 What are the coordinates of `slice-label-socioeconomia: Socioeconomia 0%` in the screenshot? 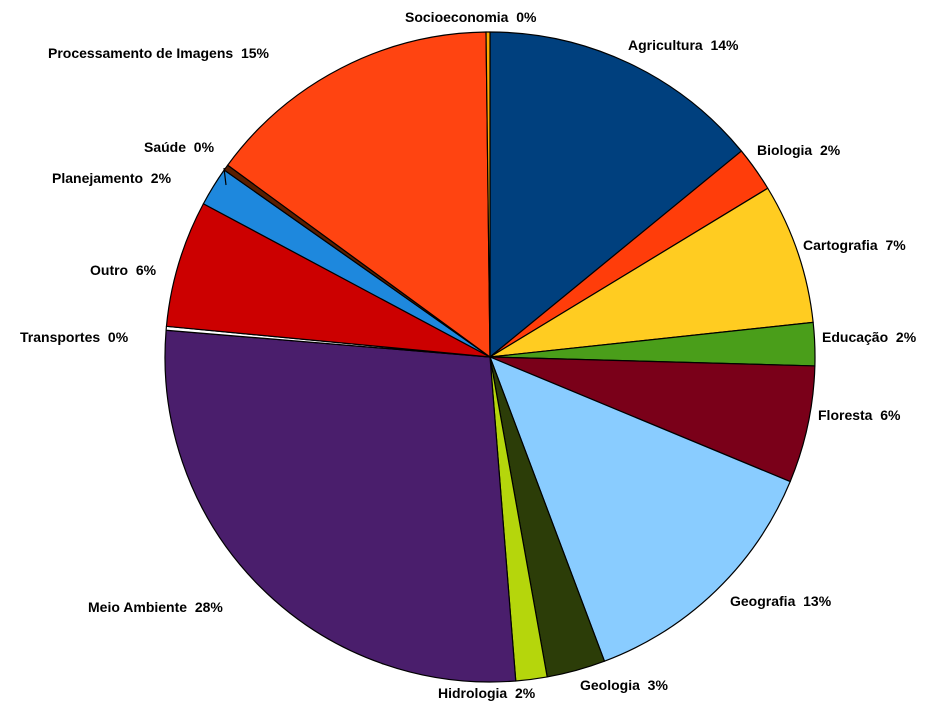 It's located at (471, 17).